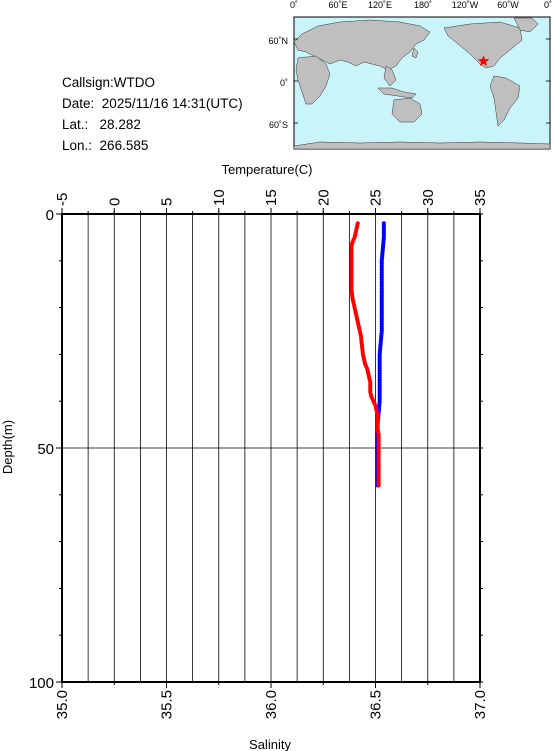 Image resolution: width=553 pixels, height=751 pixels. What do you see at coordinates (480, 197) in the screenshot?
I see `top-tick-label: 35` at bounding box center [480, 197].